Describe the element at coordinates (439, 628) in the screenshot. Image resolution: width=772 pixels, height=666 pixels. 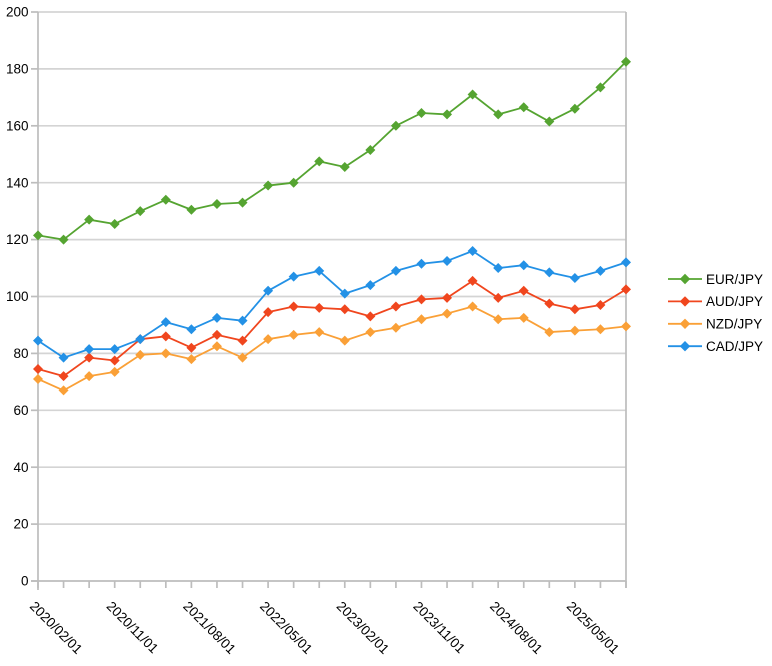
I see `x-tick-label: 2023/11/01` at that location.